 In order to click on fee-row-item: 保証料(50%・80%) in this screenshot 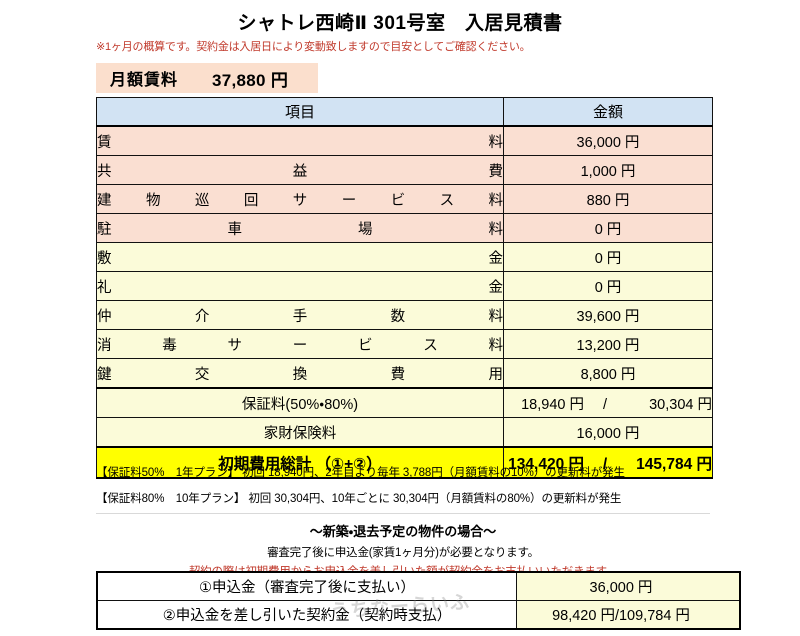, I will do `click(300, 402)`.